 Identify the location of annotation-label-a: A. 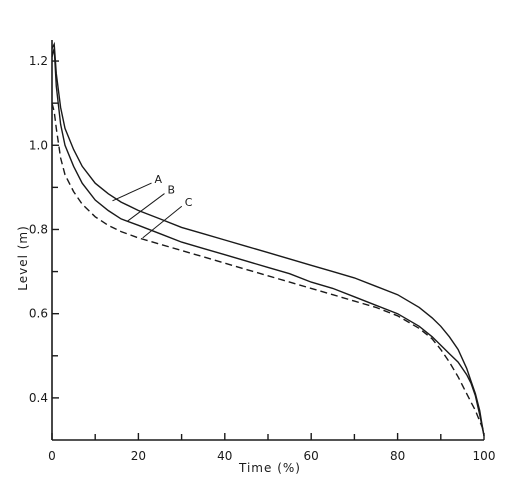
(159, 179).